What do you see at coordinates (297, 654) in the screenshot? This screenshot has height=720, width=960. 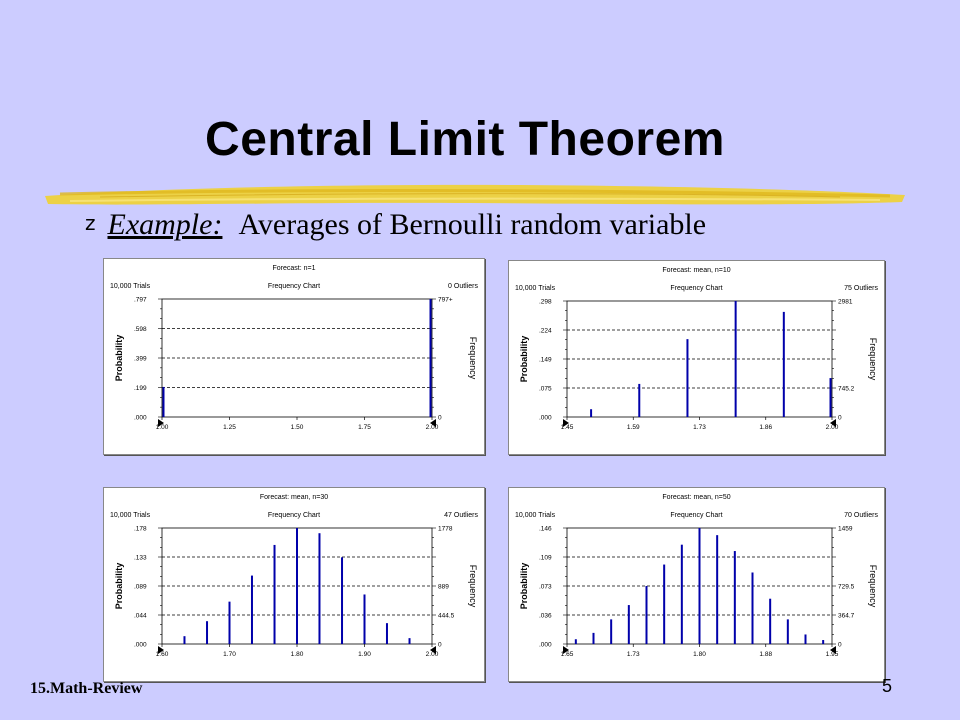 I see `x-tick-label: 1.80` at bounding box center [297, 654].